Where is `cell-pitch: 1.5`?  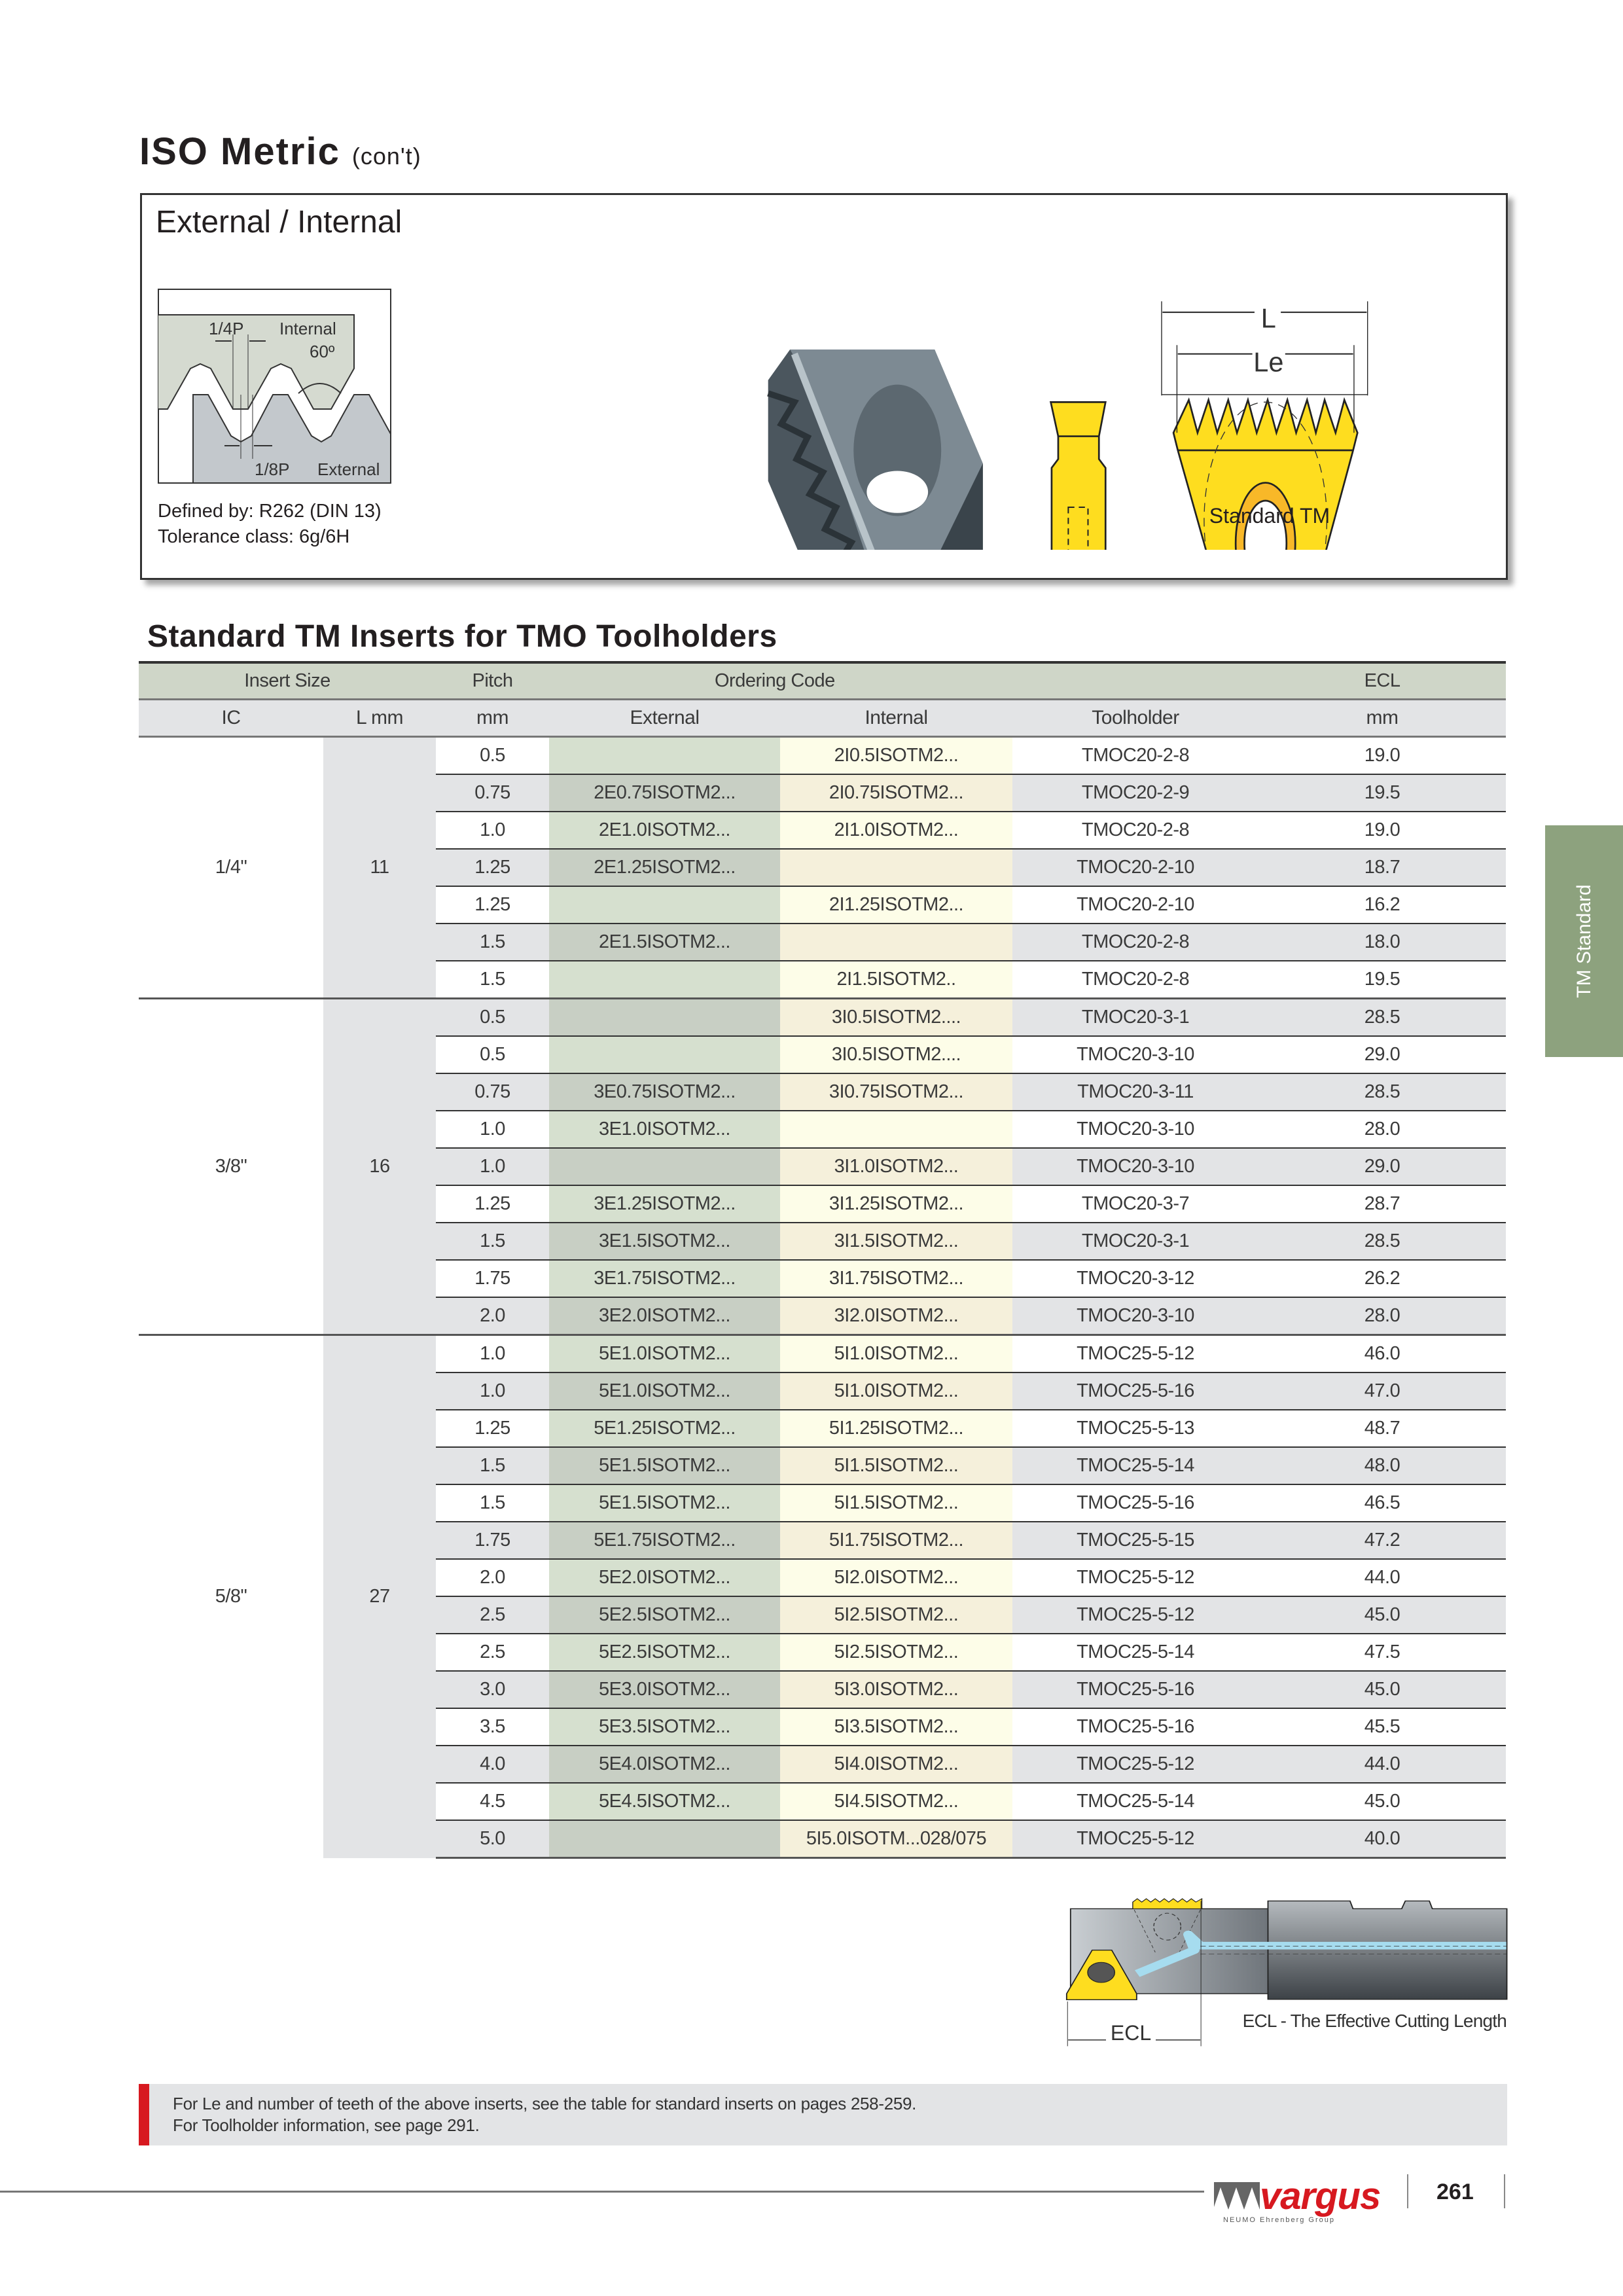 cell-pitch: 1.5 is located at coordinates (492, 1503).